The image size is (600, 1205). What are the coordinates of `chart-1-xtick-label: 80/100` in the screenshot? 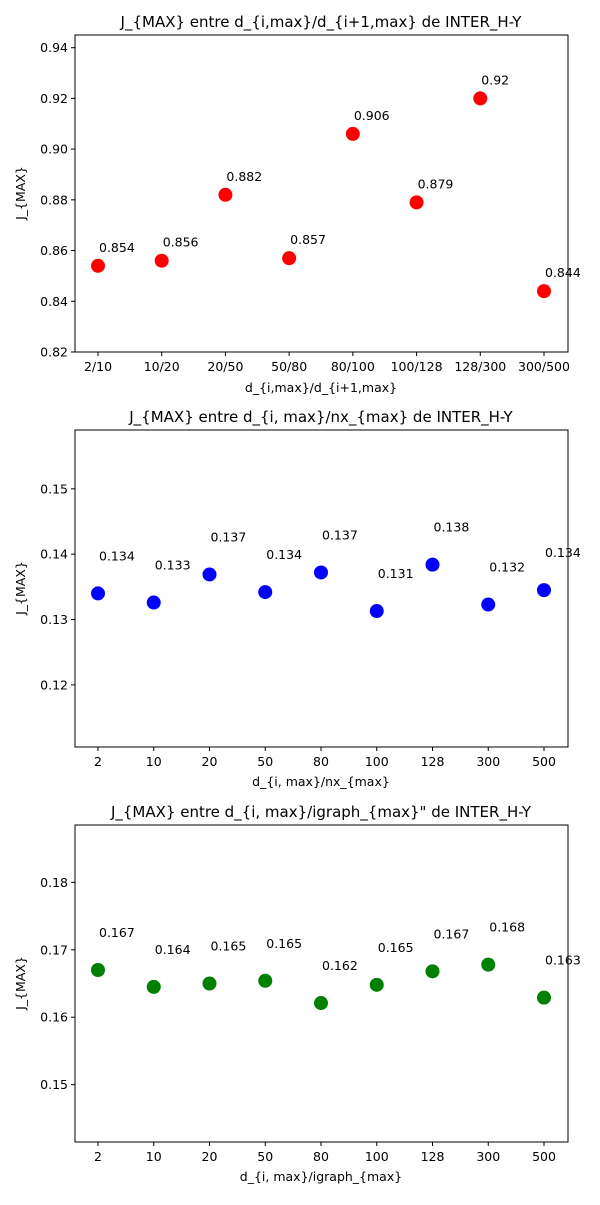 It's located at (353, 366).